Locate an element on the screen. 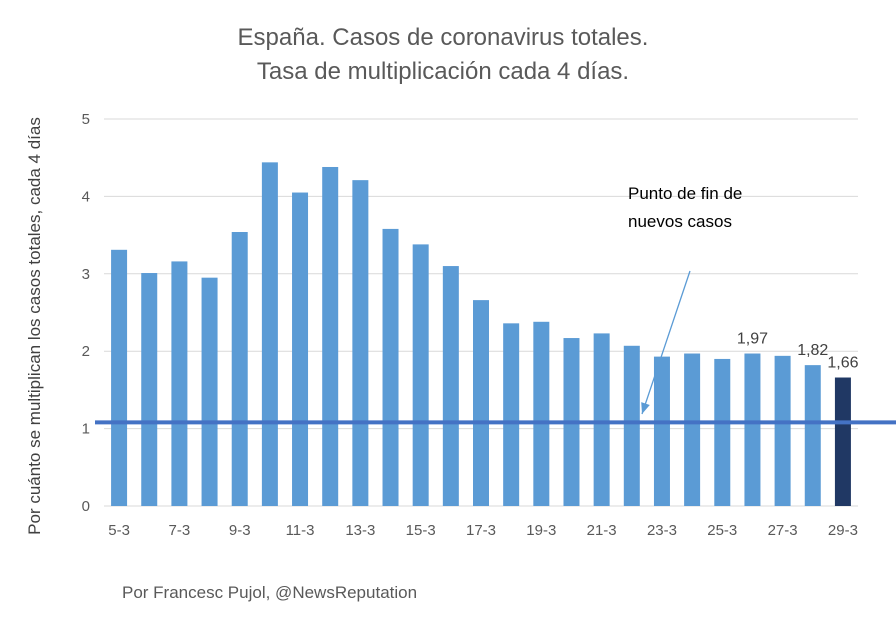  annotation-arrow is located at coordinates (666, 342).